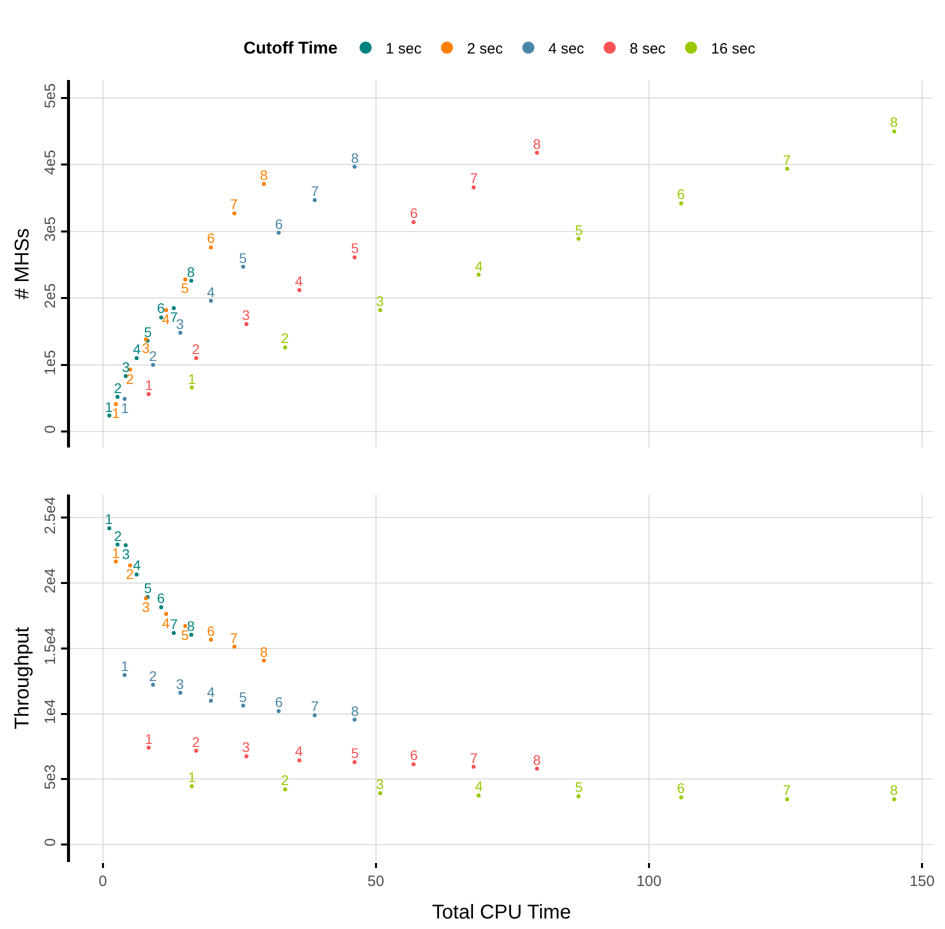 The height and width of the screenshot is (929, 945). Describe the element at coordinates (23, 678) in the screenshot. I see `y-axis-title: Throughput` at that location.